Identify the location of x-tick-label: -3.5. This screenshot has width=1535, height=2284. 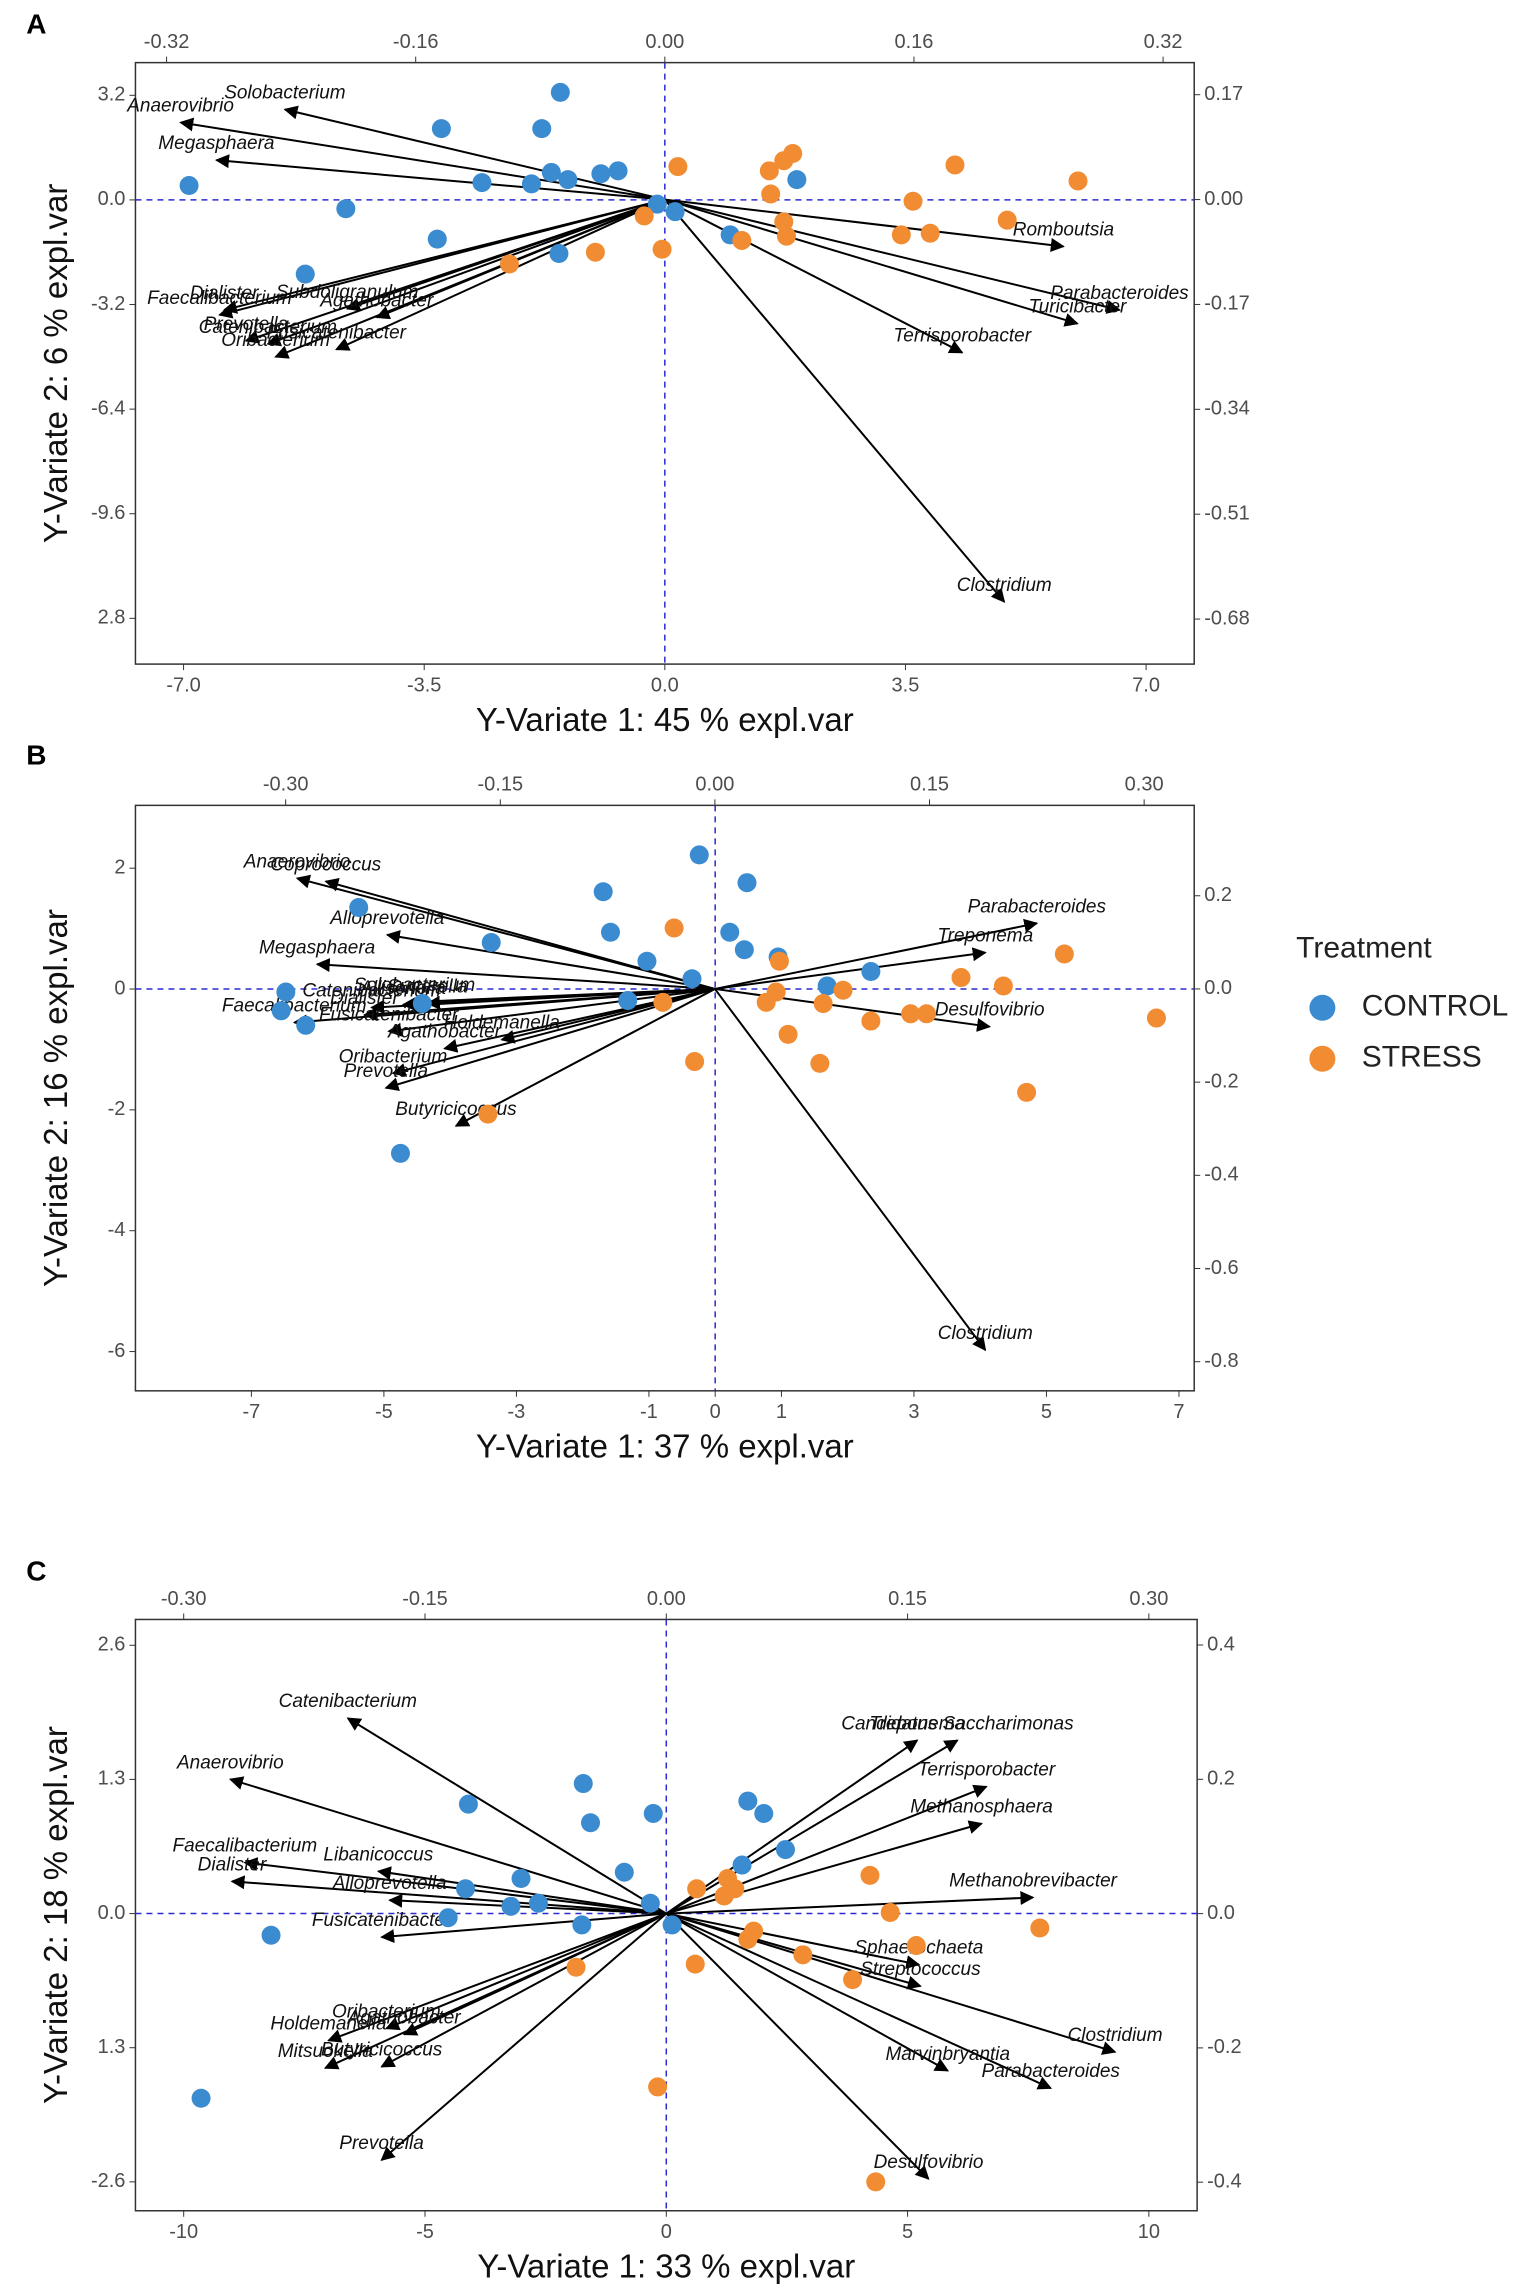
(424, 685).